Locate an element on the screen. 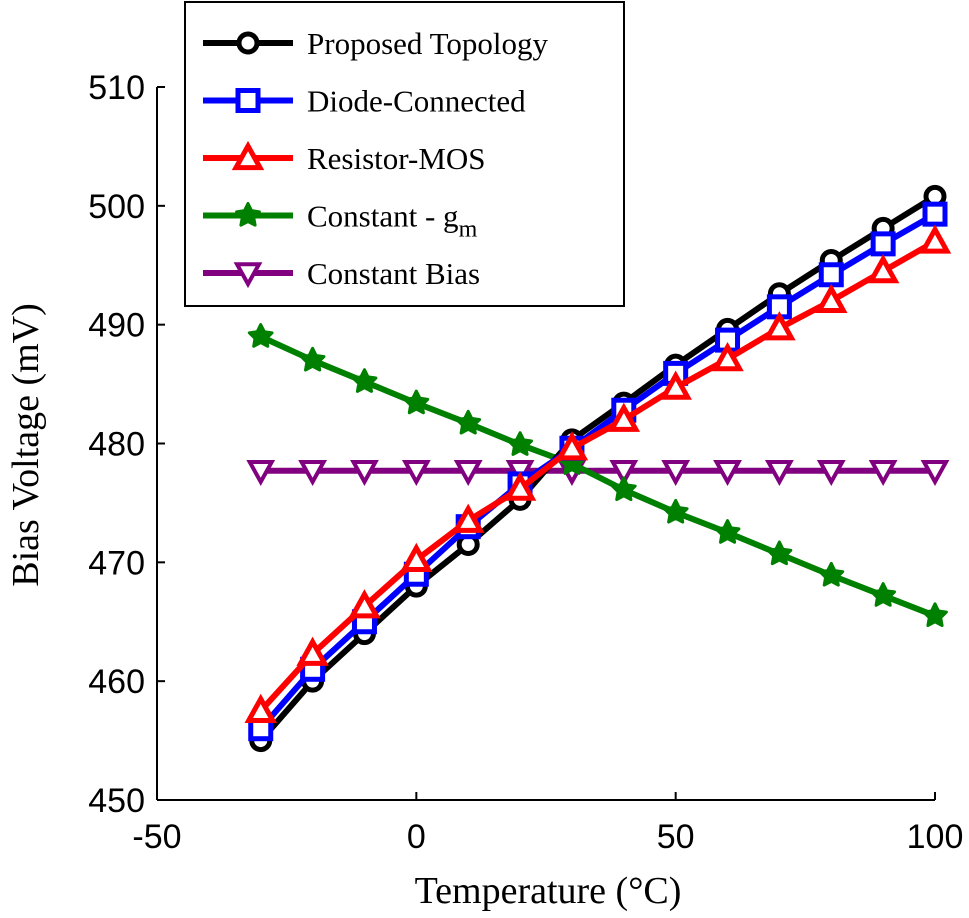 The height and width of the screenshot is (918, 969). x-tick-label: 100 is located at coordinates (935, 837).